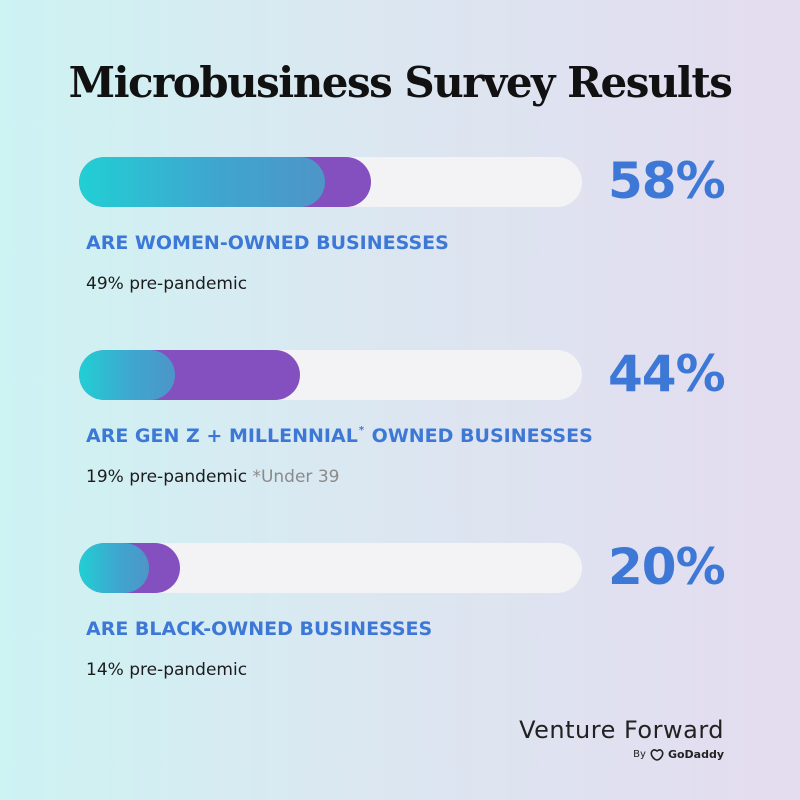  What do you see at coordinates (267, 243) in the screenshot?
I see `category-label: ARE WOMEN-OWNED BUSINESSES` at bounding box center [267, 243].